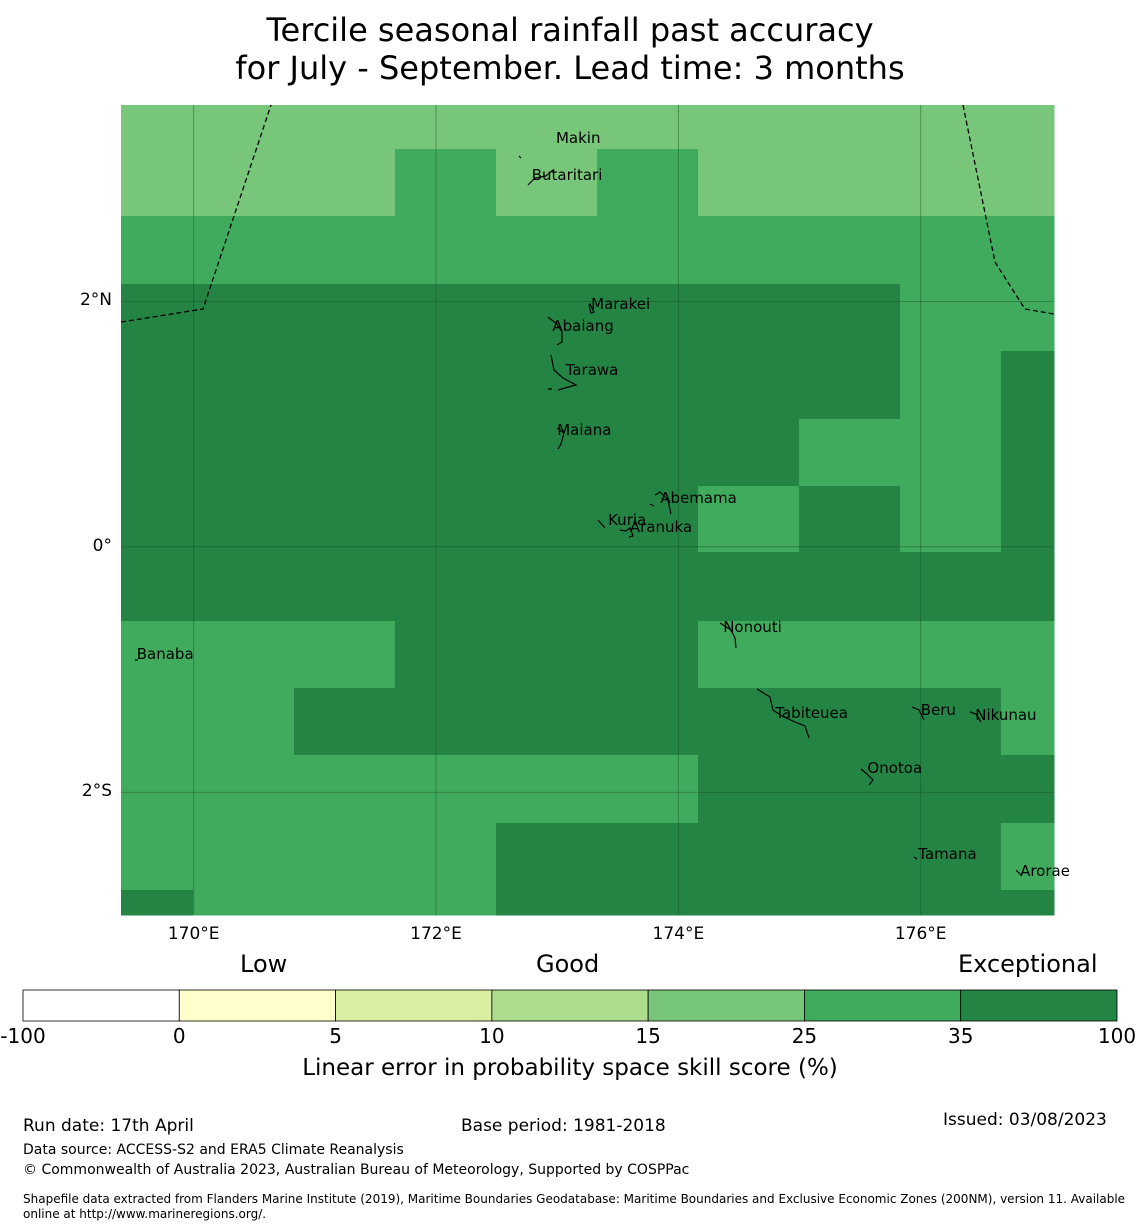  Describe the element at coordinates (975, 717) in the screenshot. I see `island-outline-nikunau` at that location.